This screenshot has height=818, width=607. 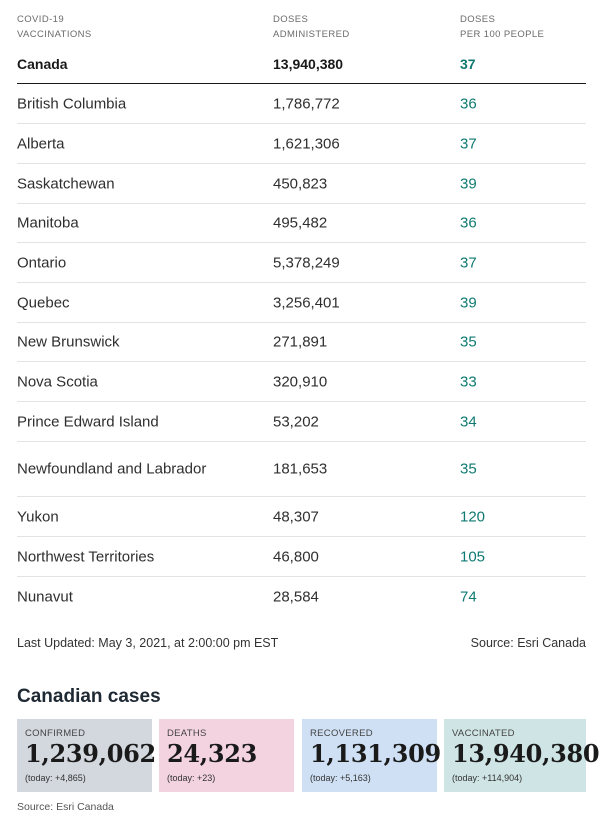 What do you see at coordinates (65, 807) in the screenshot?
I see `cases-source: Source: Esri Canada` at bounding box center [65, 807].